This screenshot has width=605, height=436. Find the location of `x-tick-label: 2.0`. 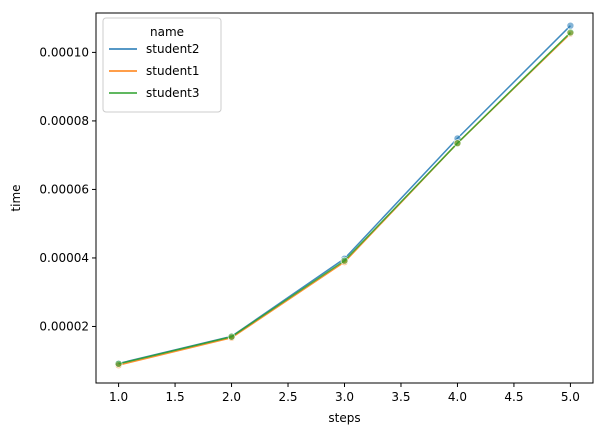

x-tick-label: 2.0 is located at coordinates (231, 397).